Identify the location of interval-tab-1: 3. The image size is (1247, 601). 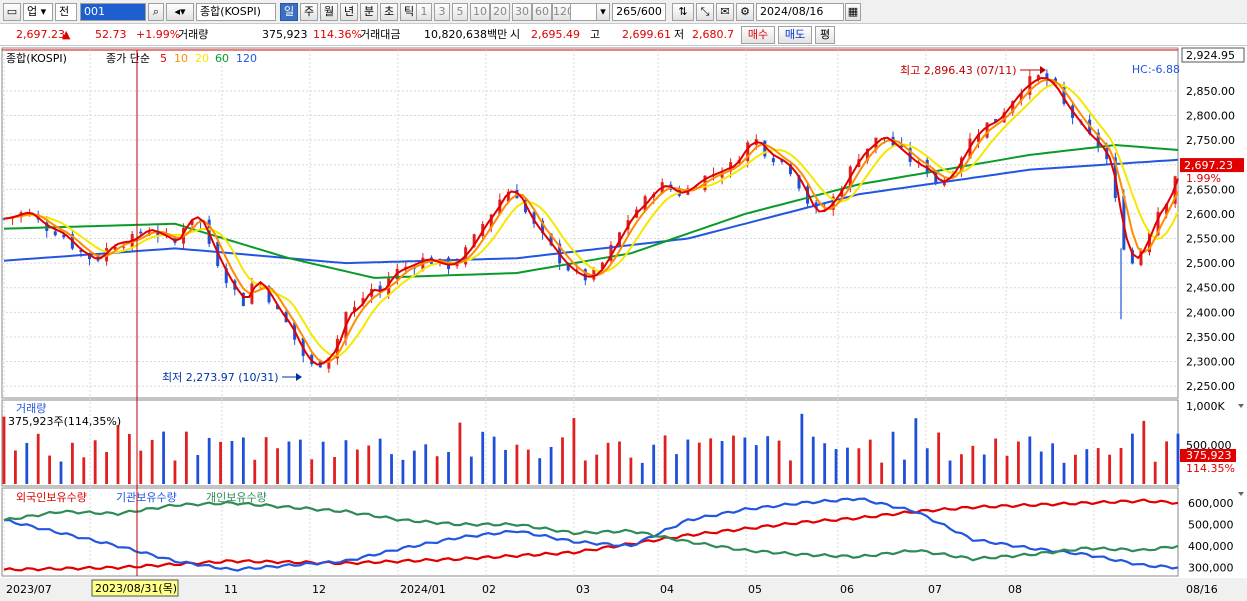
(442, 12).